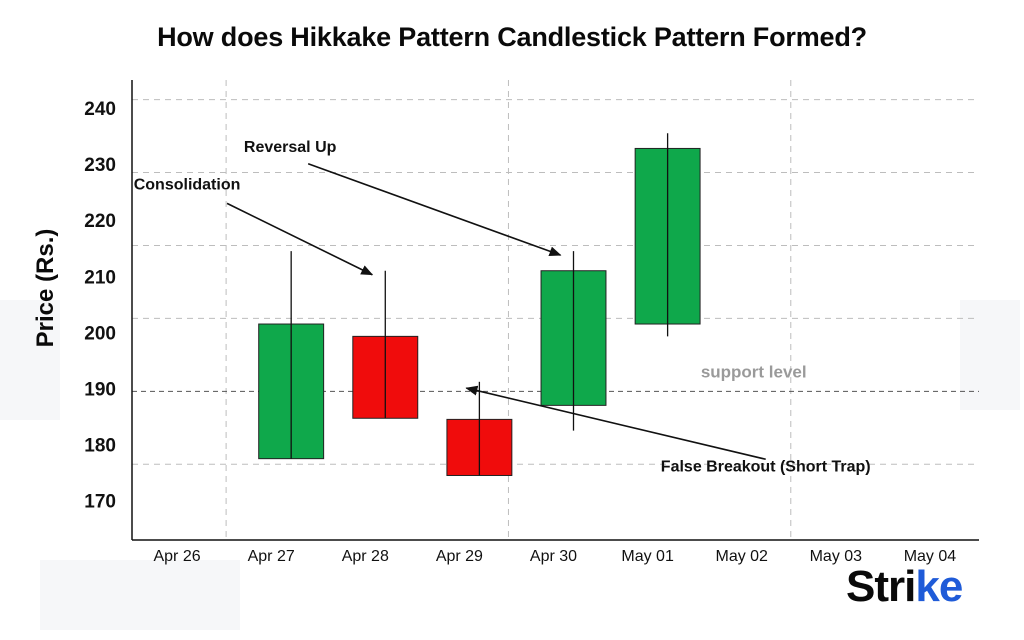  Describe the element at coordinates (881, 586) in the screenshot. I see `logo-main-text: Stri` at that location.